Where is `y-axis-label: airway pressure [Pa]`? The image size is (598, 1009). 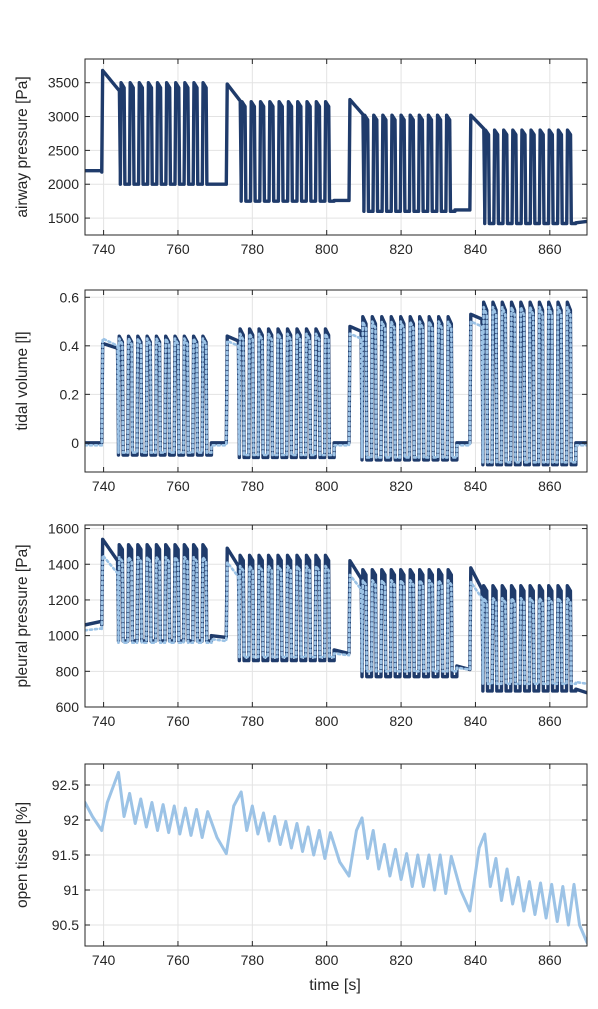
y-axis-label: airway pressure [Pa] is located at coordinates (22, 146).